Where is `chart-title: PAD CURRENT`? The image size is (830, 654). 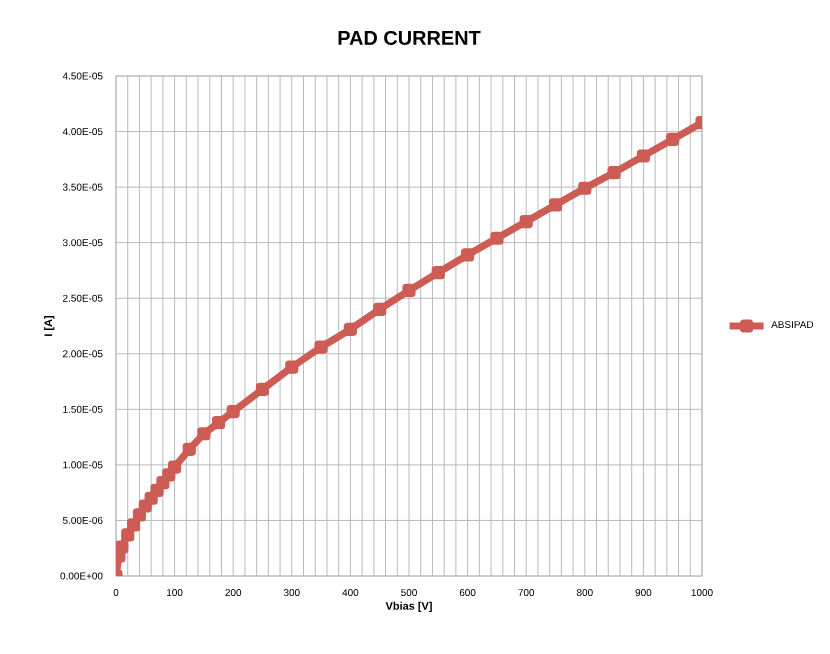
chart-title: PAD CURRENT is located at coordinates (409, 37).